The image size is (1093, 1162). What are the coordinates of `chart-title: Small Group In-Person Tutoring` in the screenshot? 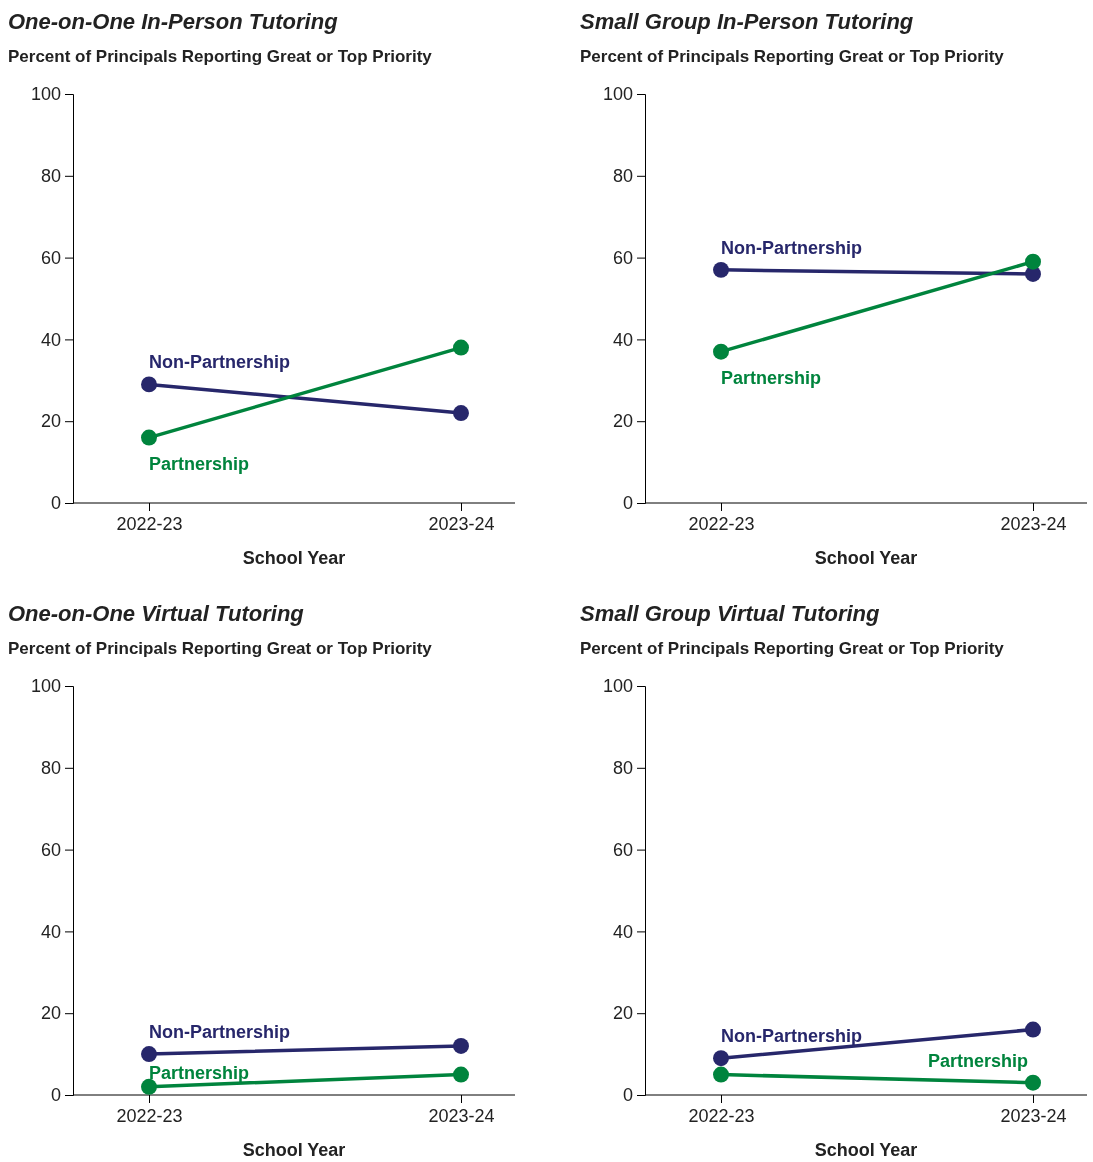 It's located at (747, 21).